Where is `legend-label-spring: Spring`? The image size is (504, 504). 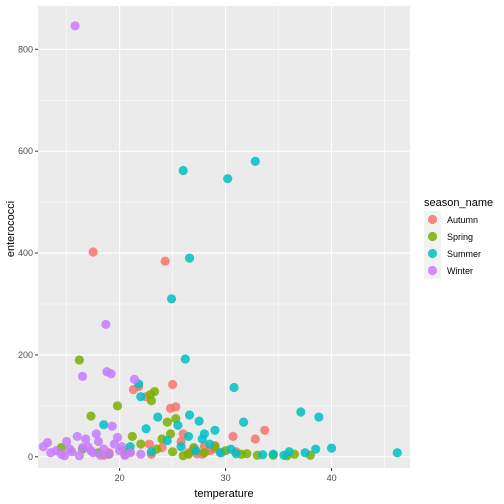 legend-label-spring: Spring is located at coordinates (460, 237).